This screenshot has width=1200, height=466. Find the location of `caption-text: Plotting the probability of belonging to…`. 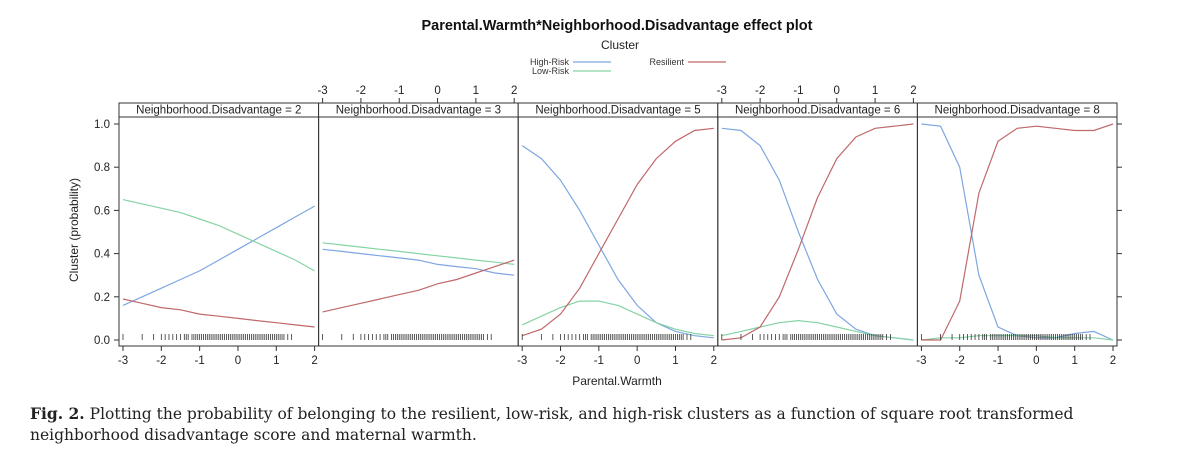

caption-text: Plotting the probability of belonging to… is located at coordinates (552, 424).